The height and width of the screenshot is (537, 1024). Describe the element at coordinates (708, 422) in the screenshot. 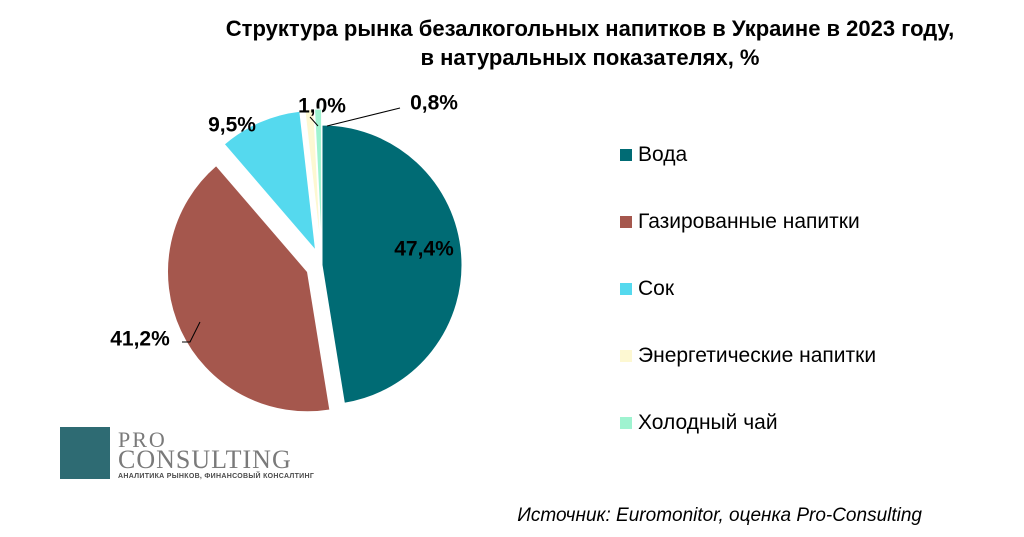

I see `legend-label-iced-tea: Холодный чай` at that location.